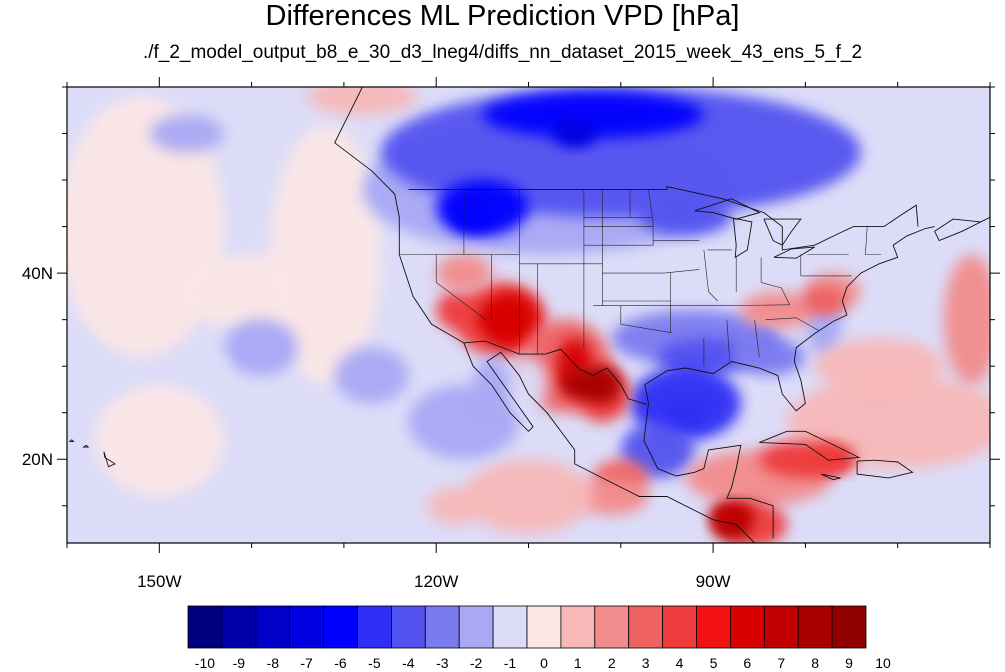  What do you see at coordinates (747, 663) in the screenshot?
I see `colorbar-label: 6` at bounding box center [747, 663].